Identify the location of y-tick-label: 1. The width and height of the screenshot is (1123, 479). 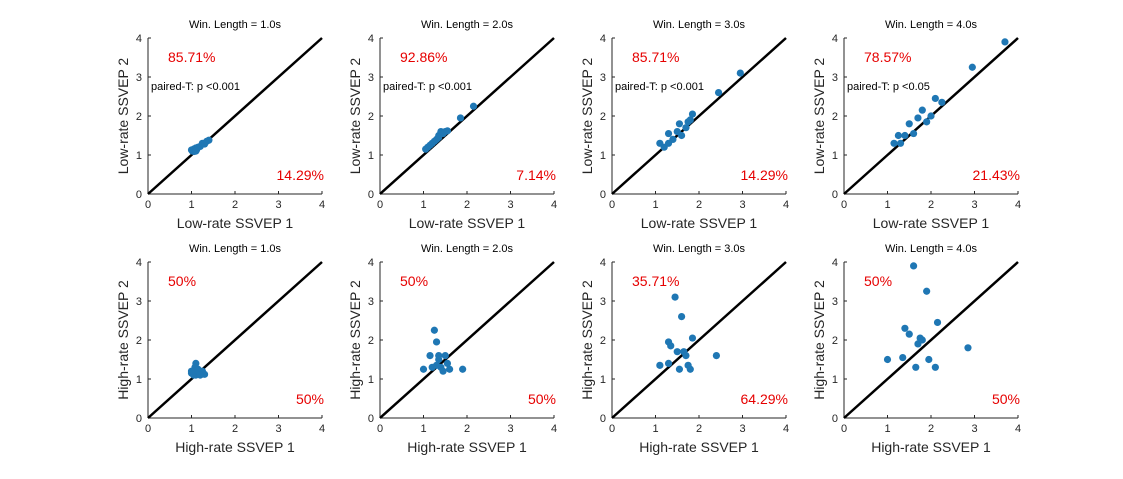
(371, 380).